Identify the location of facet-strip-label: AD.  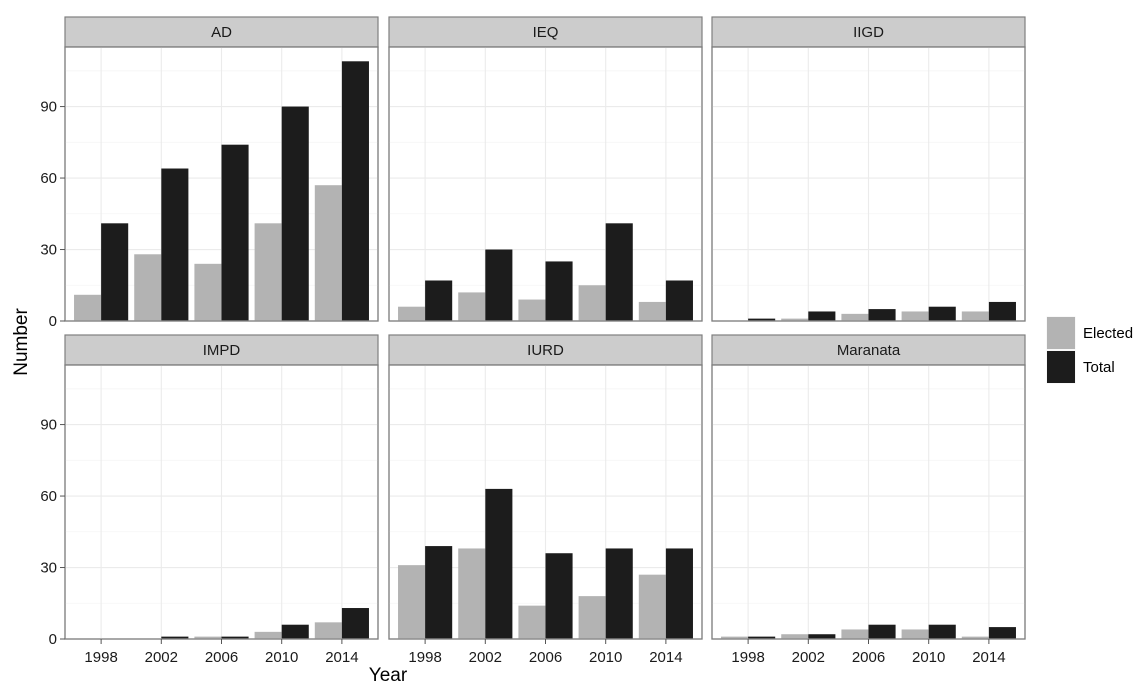
(221, 32).